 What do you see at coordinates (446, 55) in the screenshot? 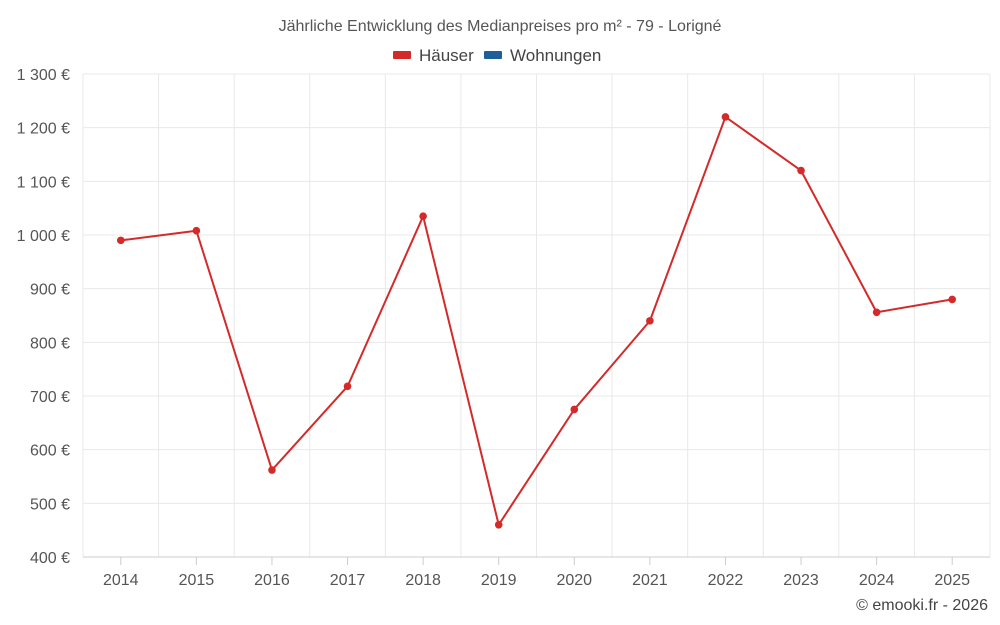
I see `legend-label-haeuser: Häuser` at bounding box center [446, 55].